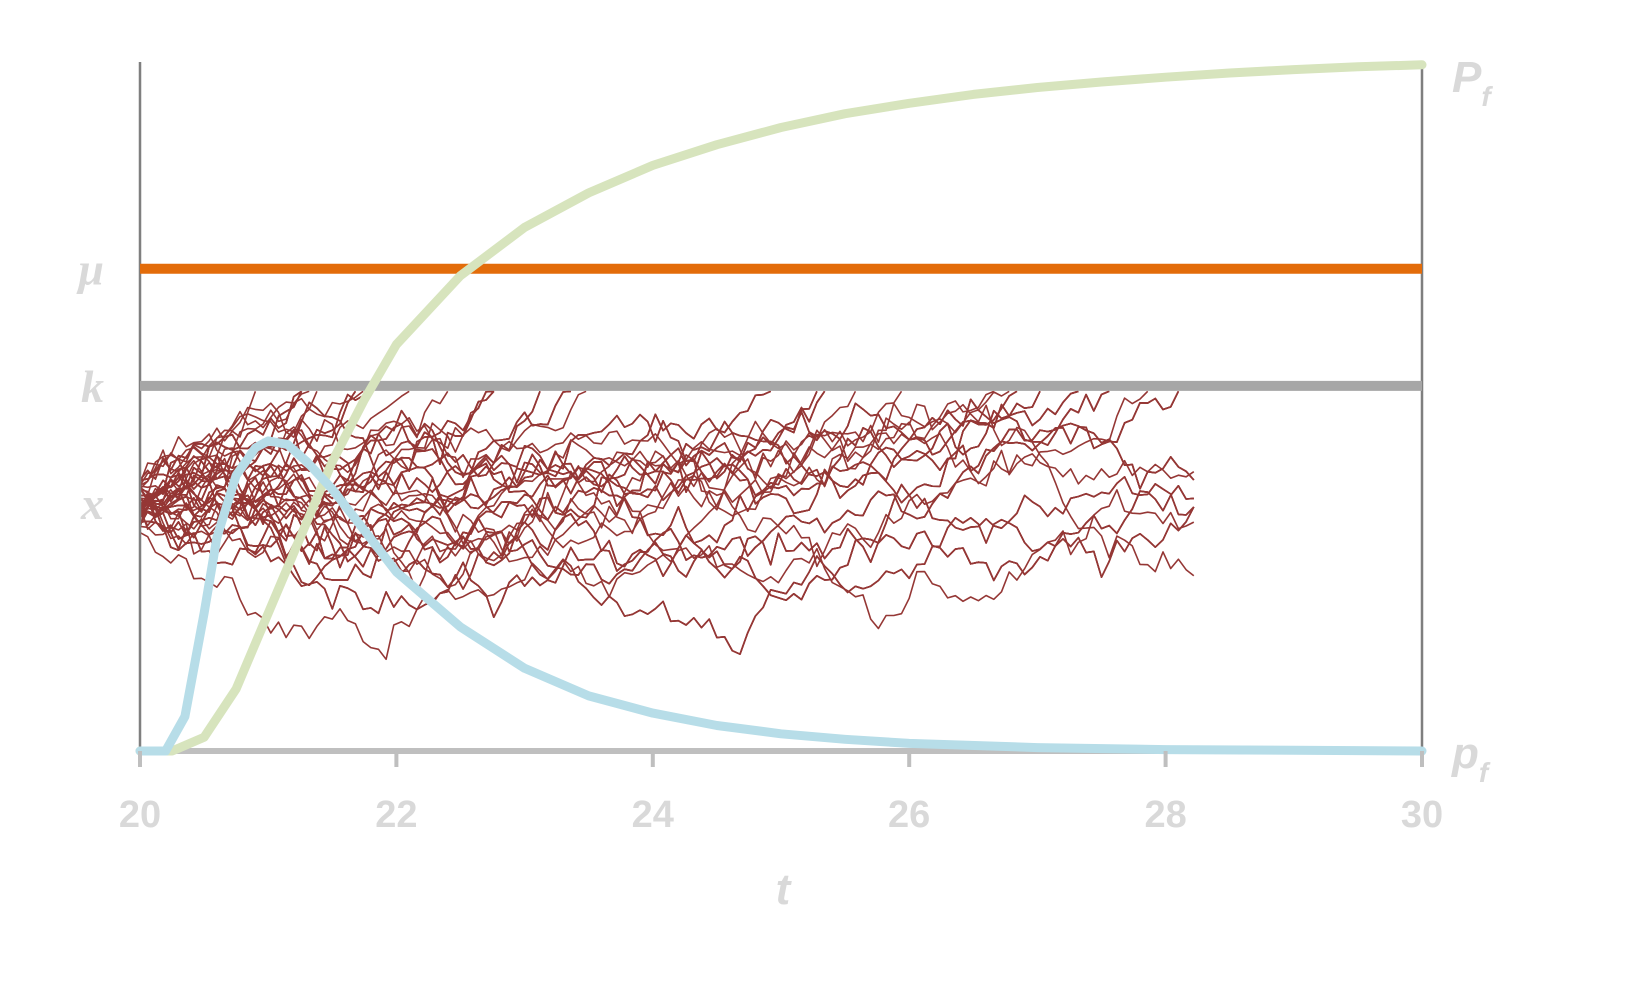 This screenshot has width=1650, height=989. I want to click on Pf-label: Pf, so click(1472, 82).